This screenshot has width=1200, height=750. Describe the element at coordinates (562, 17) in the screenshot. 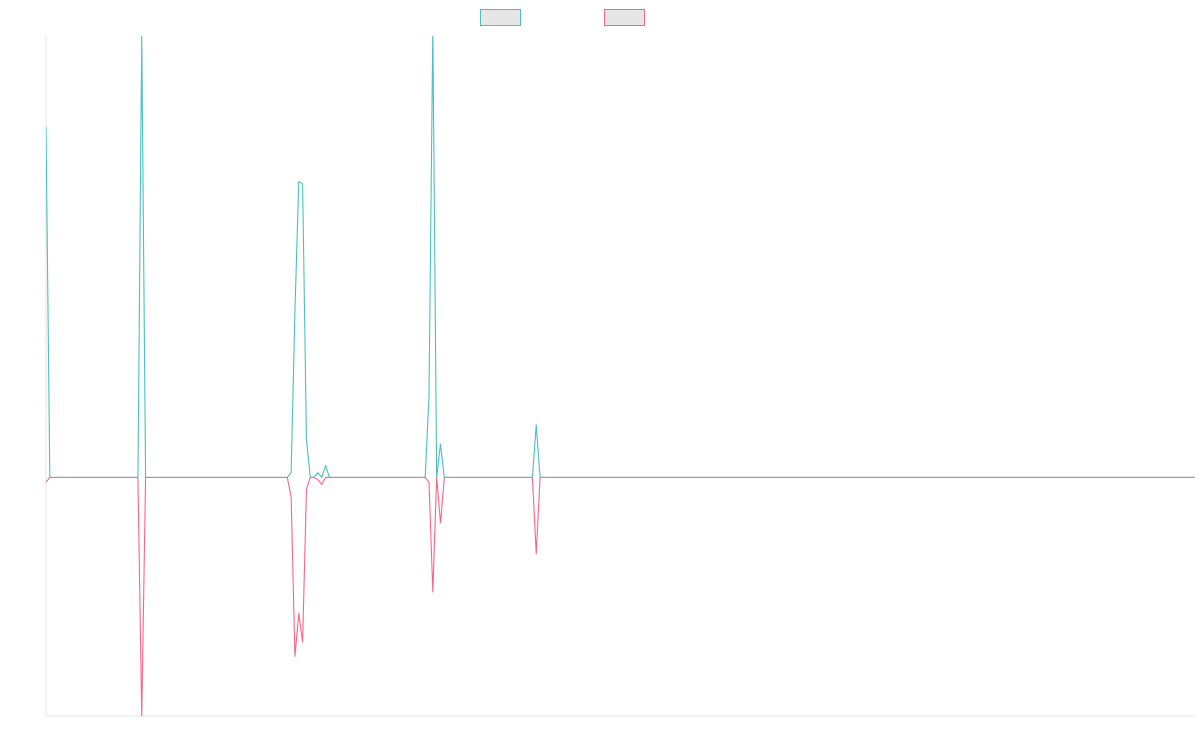

I see `legend` at that location.